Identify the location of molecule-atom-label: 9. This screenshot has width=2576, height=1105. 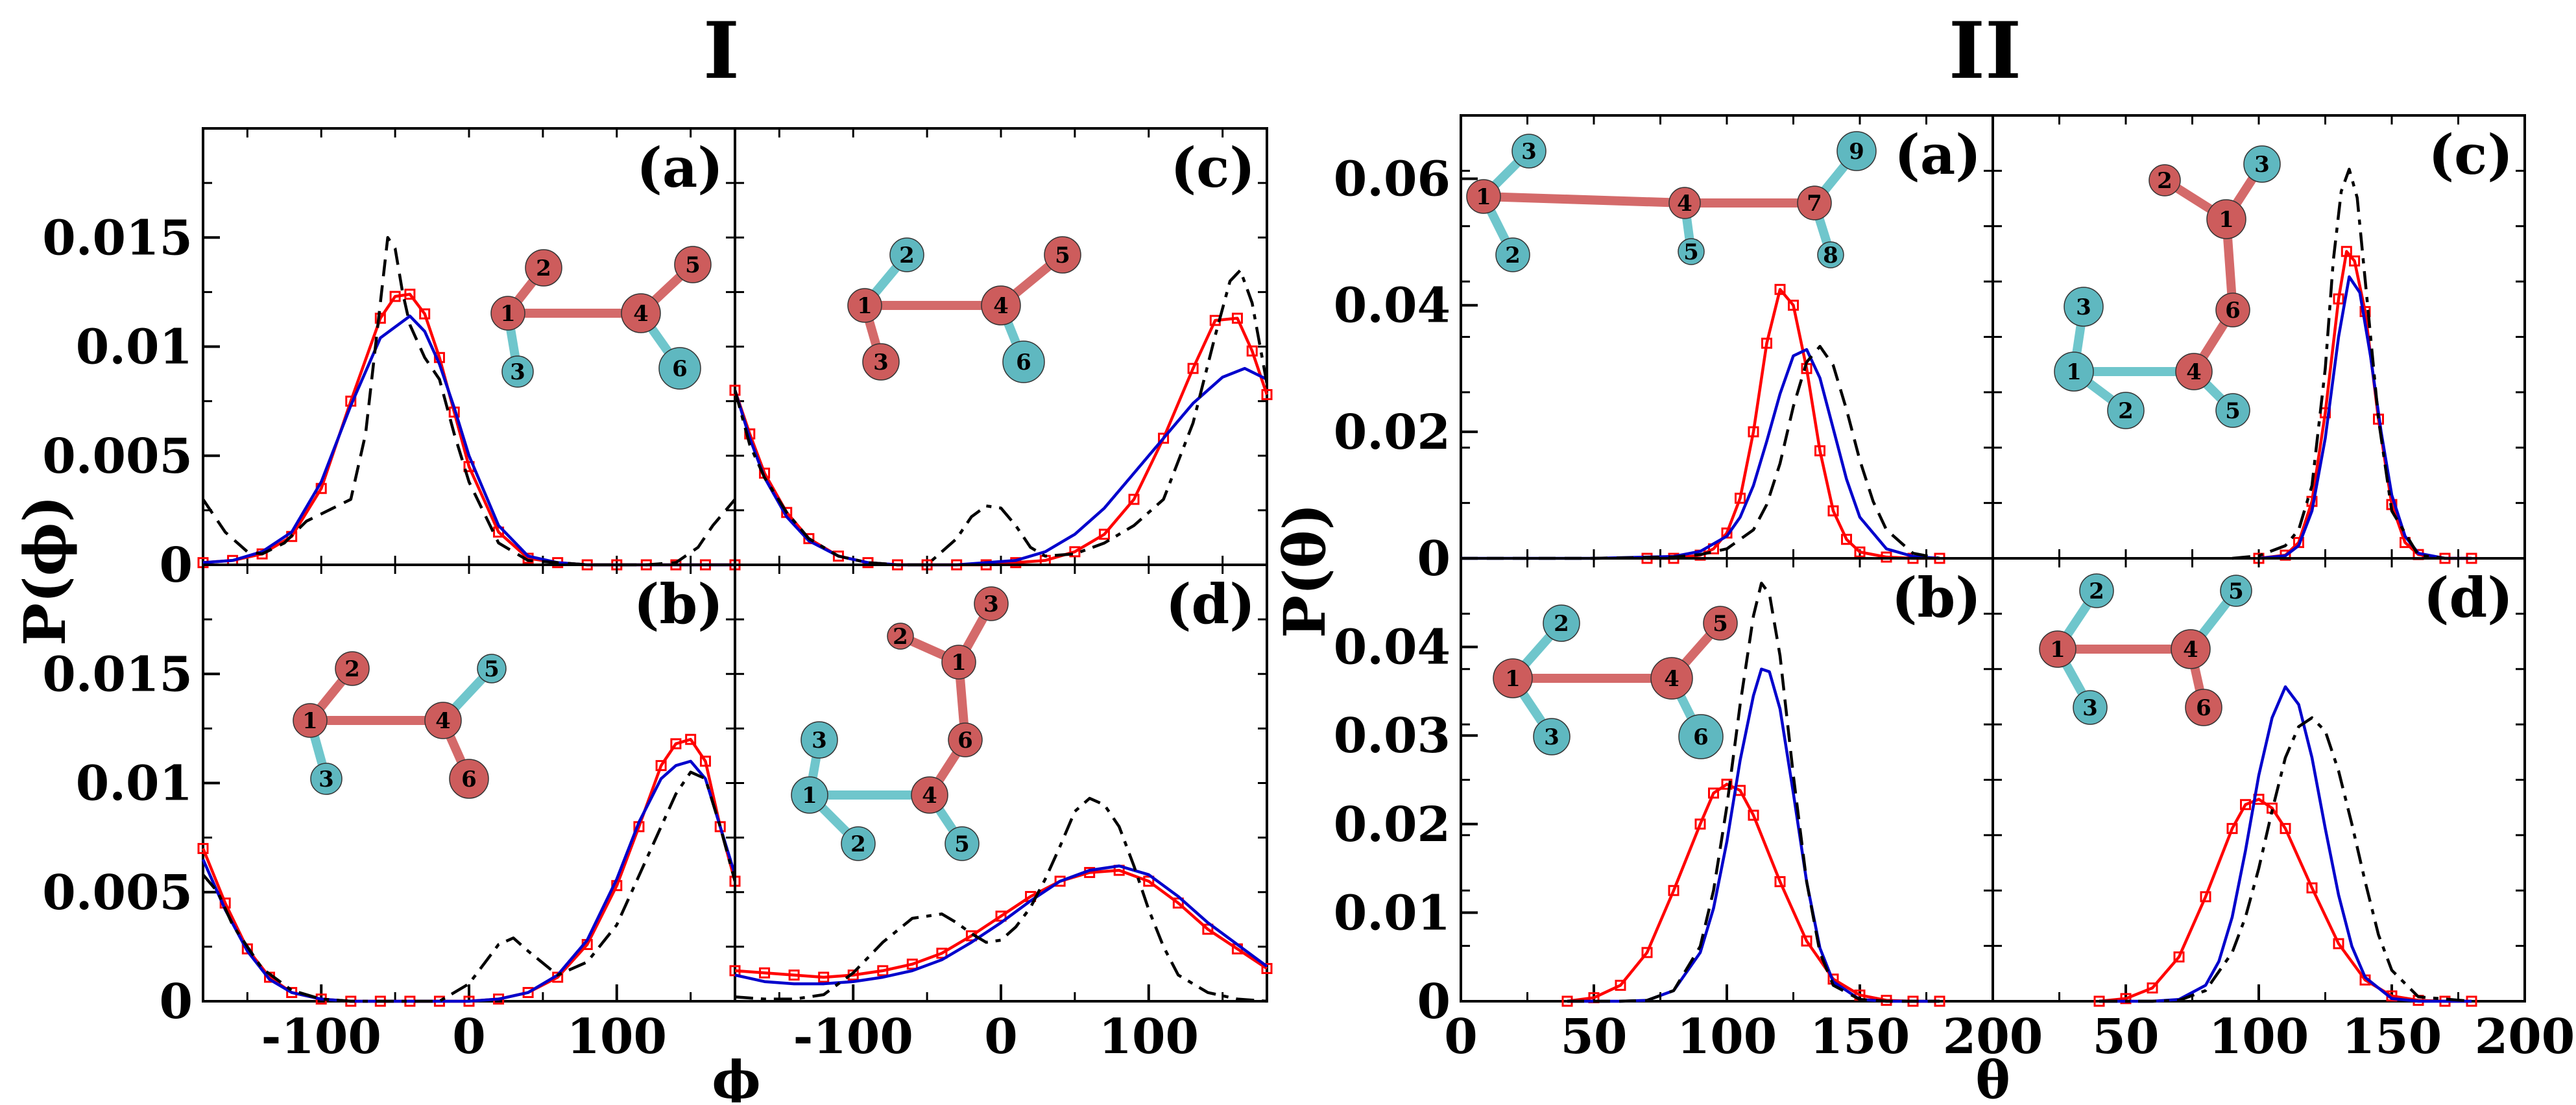
(1856, 152).